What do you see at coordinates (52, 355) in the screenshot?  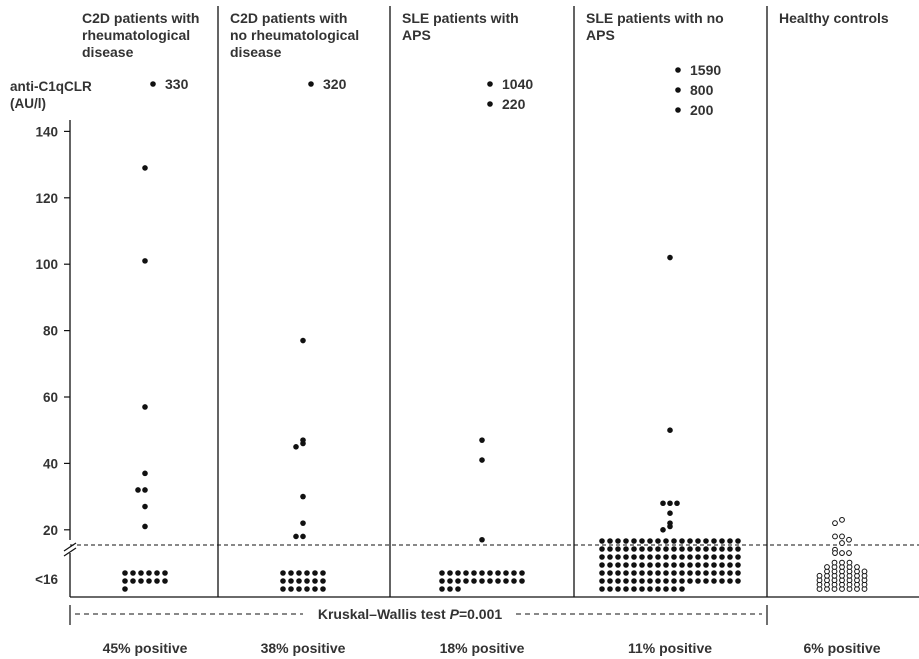 I see `y-axis-ticks: 140 120 100 80 60 40 20 <16` at bounding box center [52, 355].